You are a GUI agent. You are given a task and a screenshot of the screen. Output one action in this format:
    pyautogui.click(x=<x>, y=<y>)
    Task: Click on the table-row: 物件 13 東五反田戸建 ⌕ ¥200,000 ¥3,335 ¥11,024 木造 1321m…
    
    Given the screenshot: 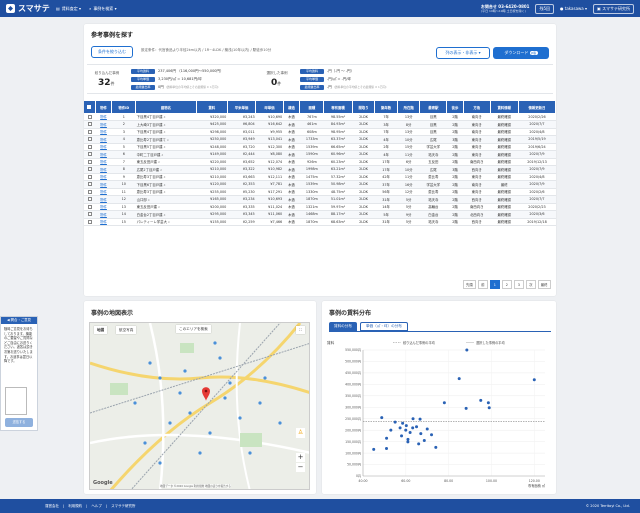 What is the action you would take?
    pyautogui.click(x=320, y=207)
    